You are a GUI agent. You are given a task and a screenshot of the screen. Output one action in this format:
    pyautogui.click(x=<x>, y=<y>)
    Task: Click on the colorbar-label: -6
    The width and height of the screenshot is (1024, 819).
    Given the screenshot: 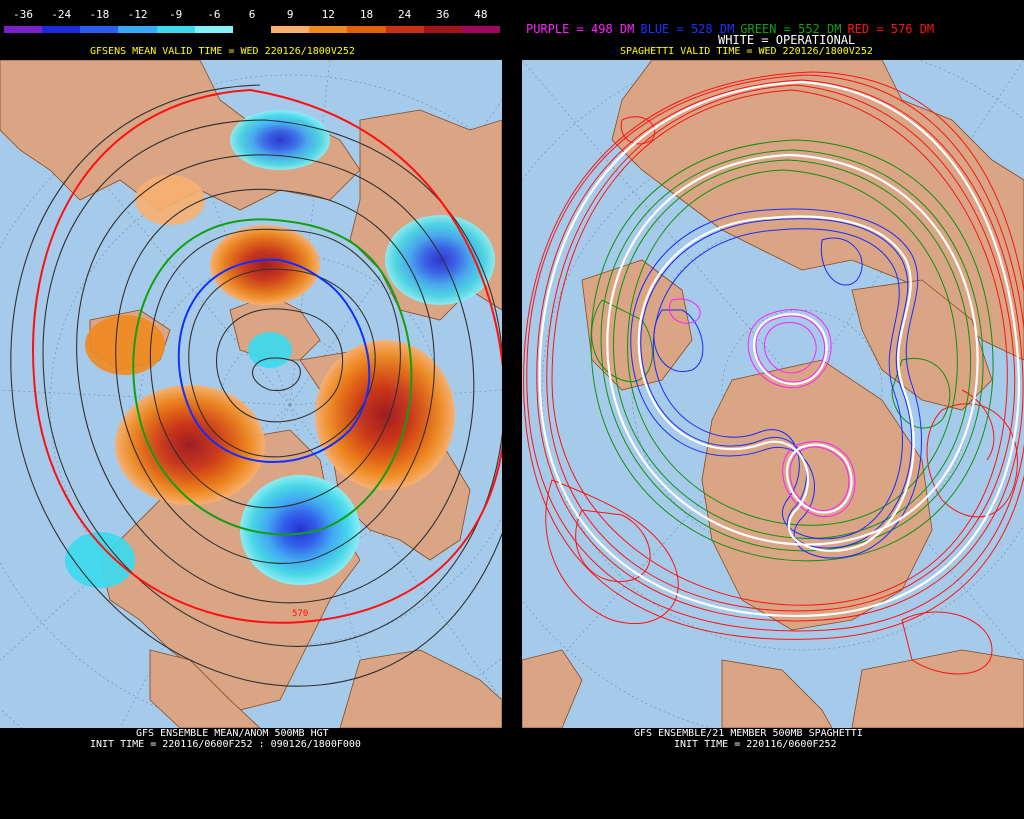 What is the action you would take?
    pyautogui.click(x=214, y=14)
    